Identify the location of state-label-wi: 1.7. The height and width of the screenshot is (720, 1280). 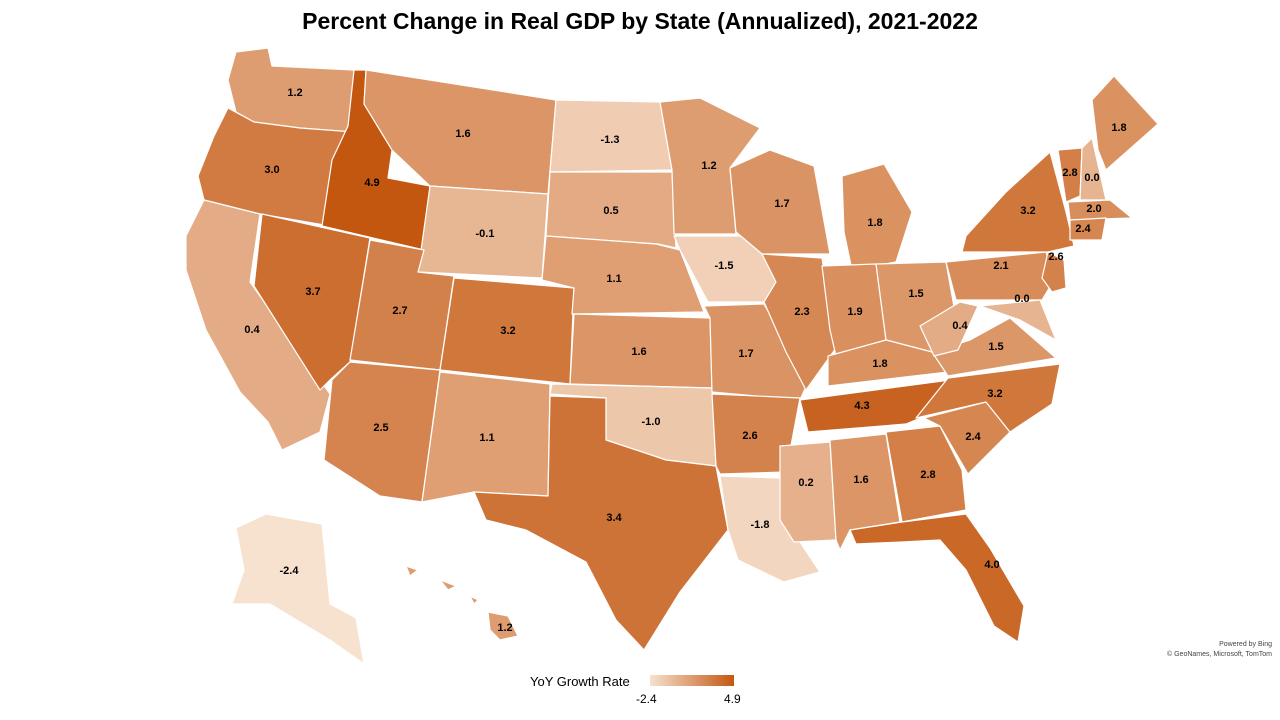
(781, 204).